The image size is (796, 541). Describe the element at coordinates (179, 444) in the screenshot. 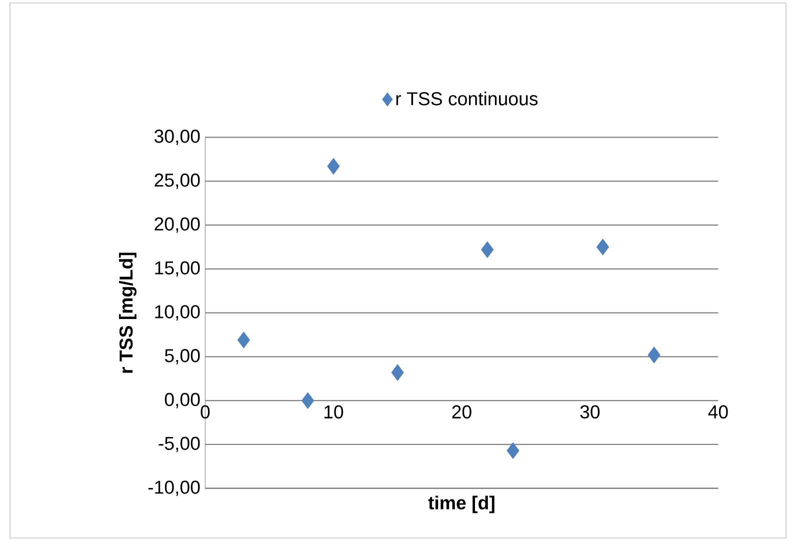

I see `y-tick-label: -5,00` at that location.